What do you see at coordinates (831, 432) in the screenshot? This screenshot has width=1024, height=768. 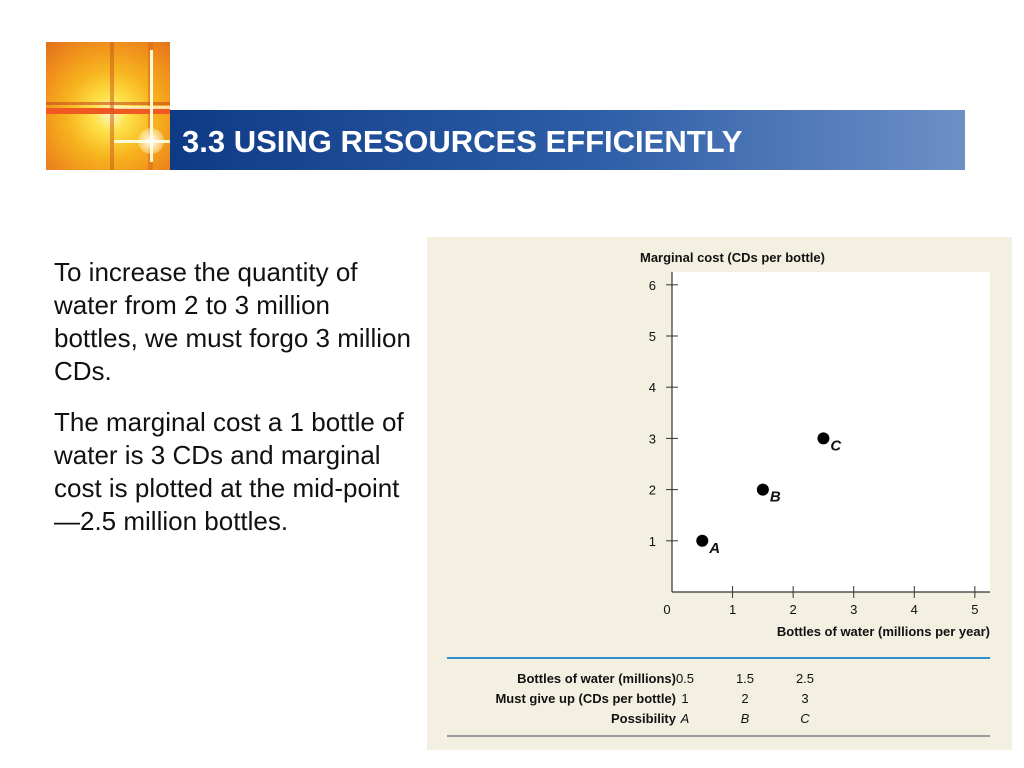 I see `plot-area` at bounding box center [831, 432].